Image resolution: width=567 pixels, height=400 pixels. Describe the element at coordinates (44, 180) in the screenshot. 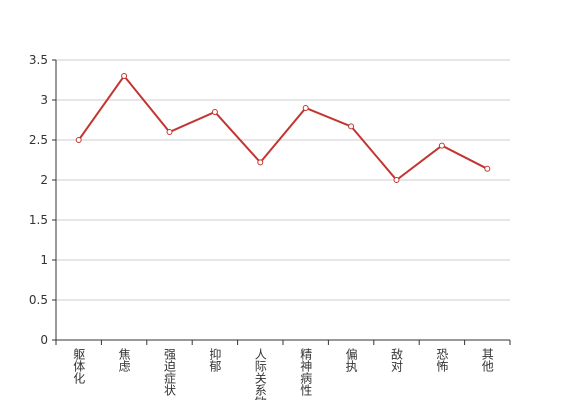

I see `y-tick-label: 2` at that location.